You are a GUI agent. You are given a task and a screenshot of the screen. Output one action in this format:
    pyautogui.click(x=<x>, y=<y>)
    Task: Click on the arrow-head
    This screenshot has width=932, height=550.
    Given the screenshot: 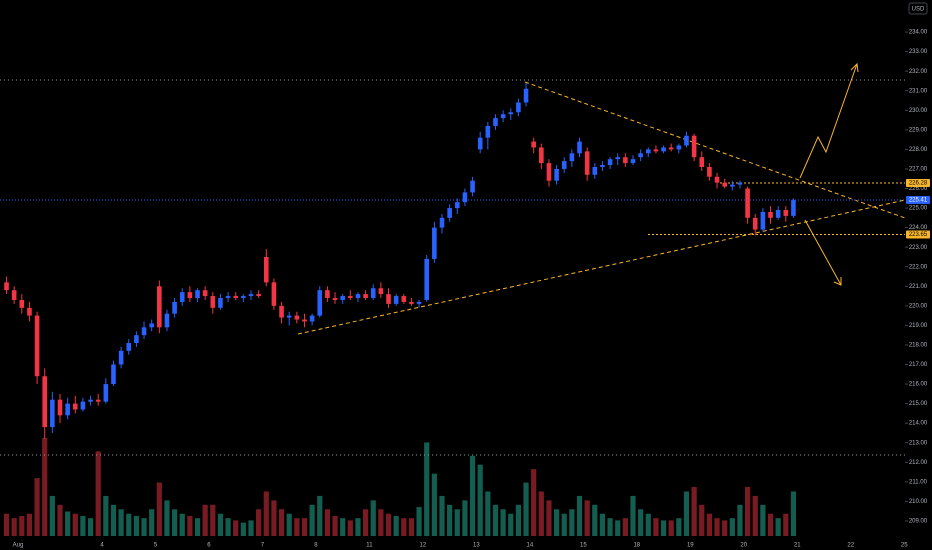 What is the action you would take?
    pyautogui.click(x=854, y=67)
    